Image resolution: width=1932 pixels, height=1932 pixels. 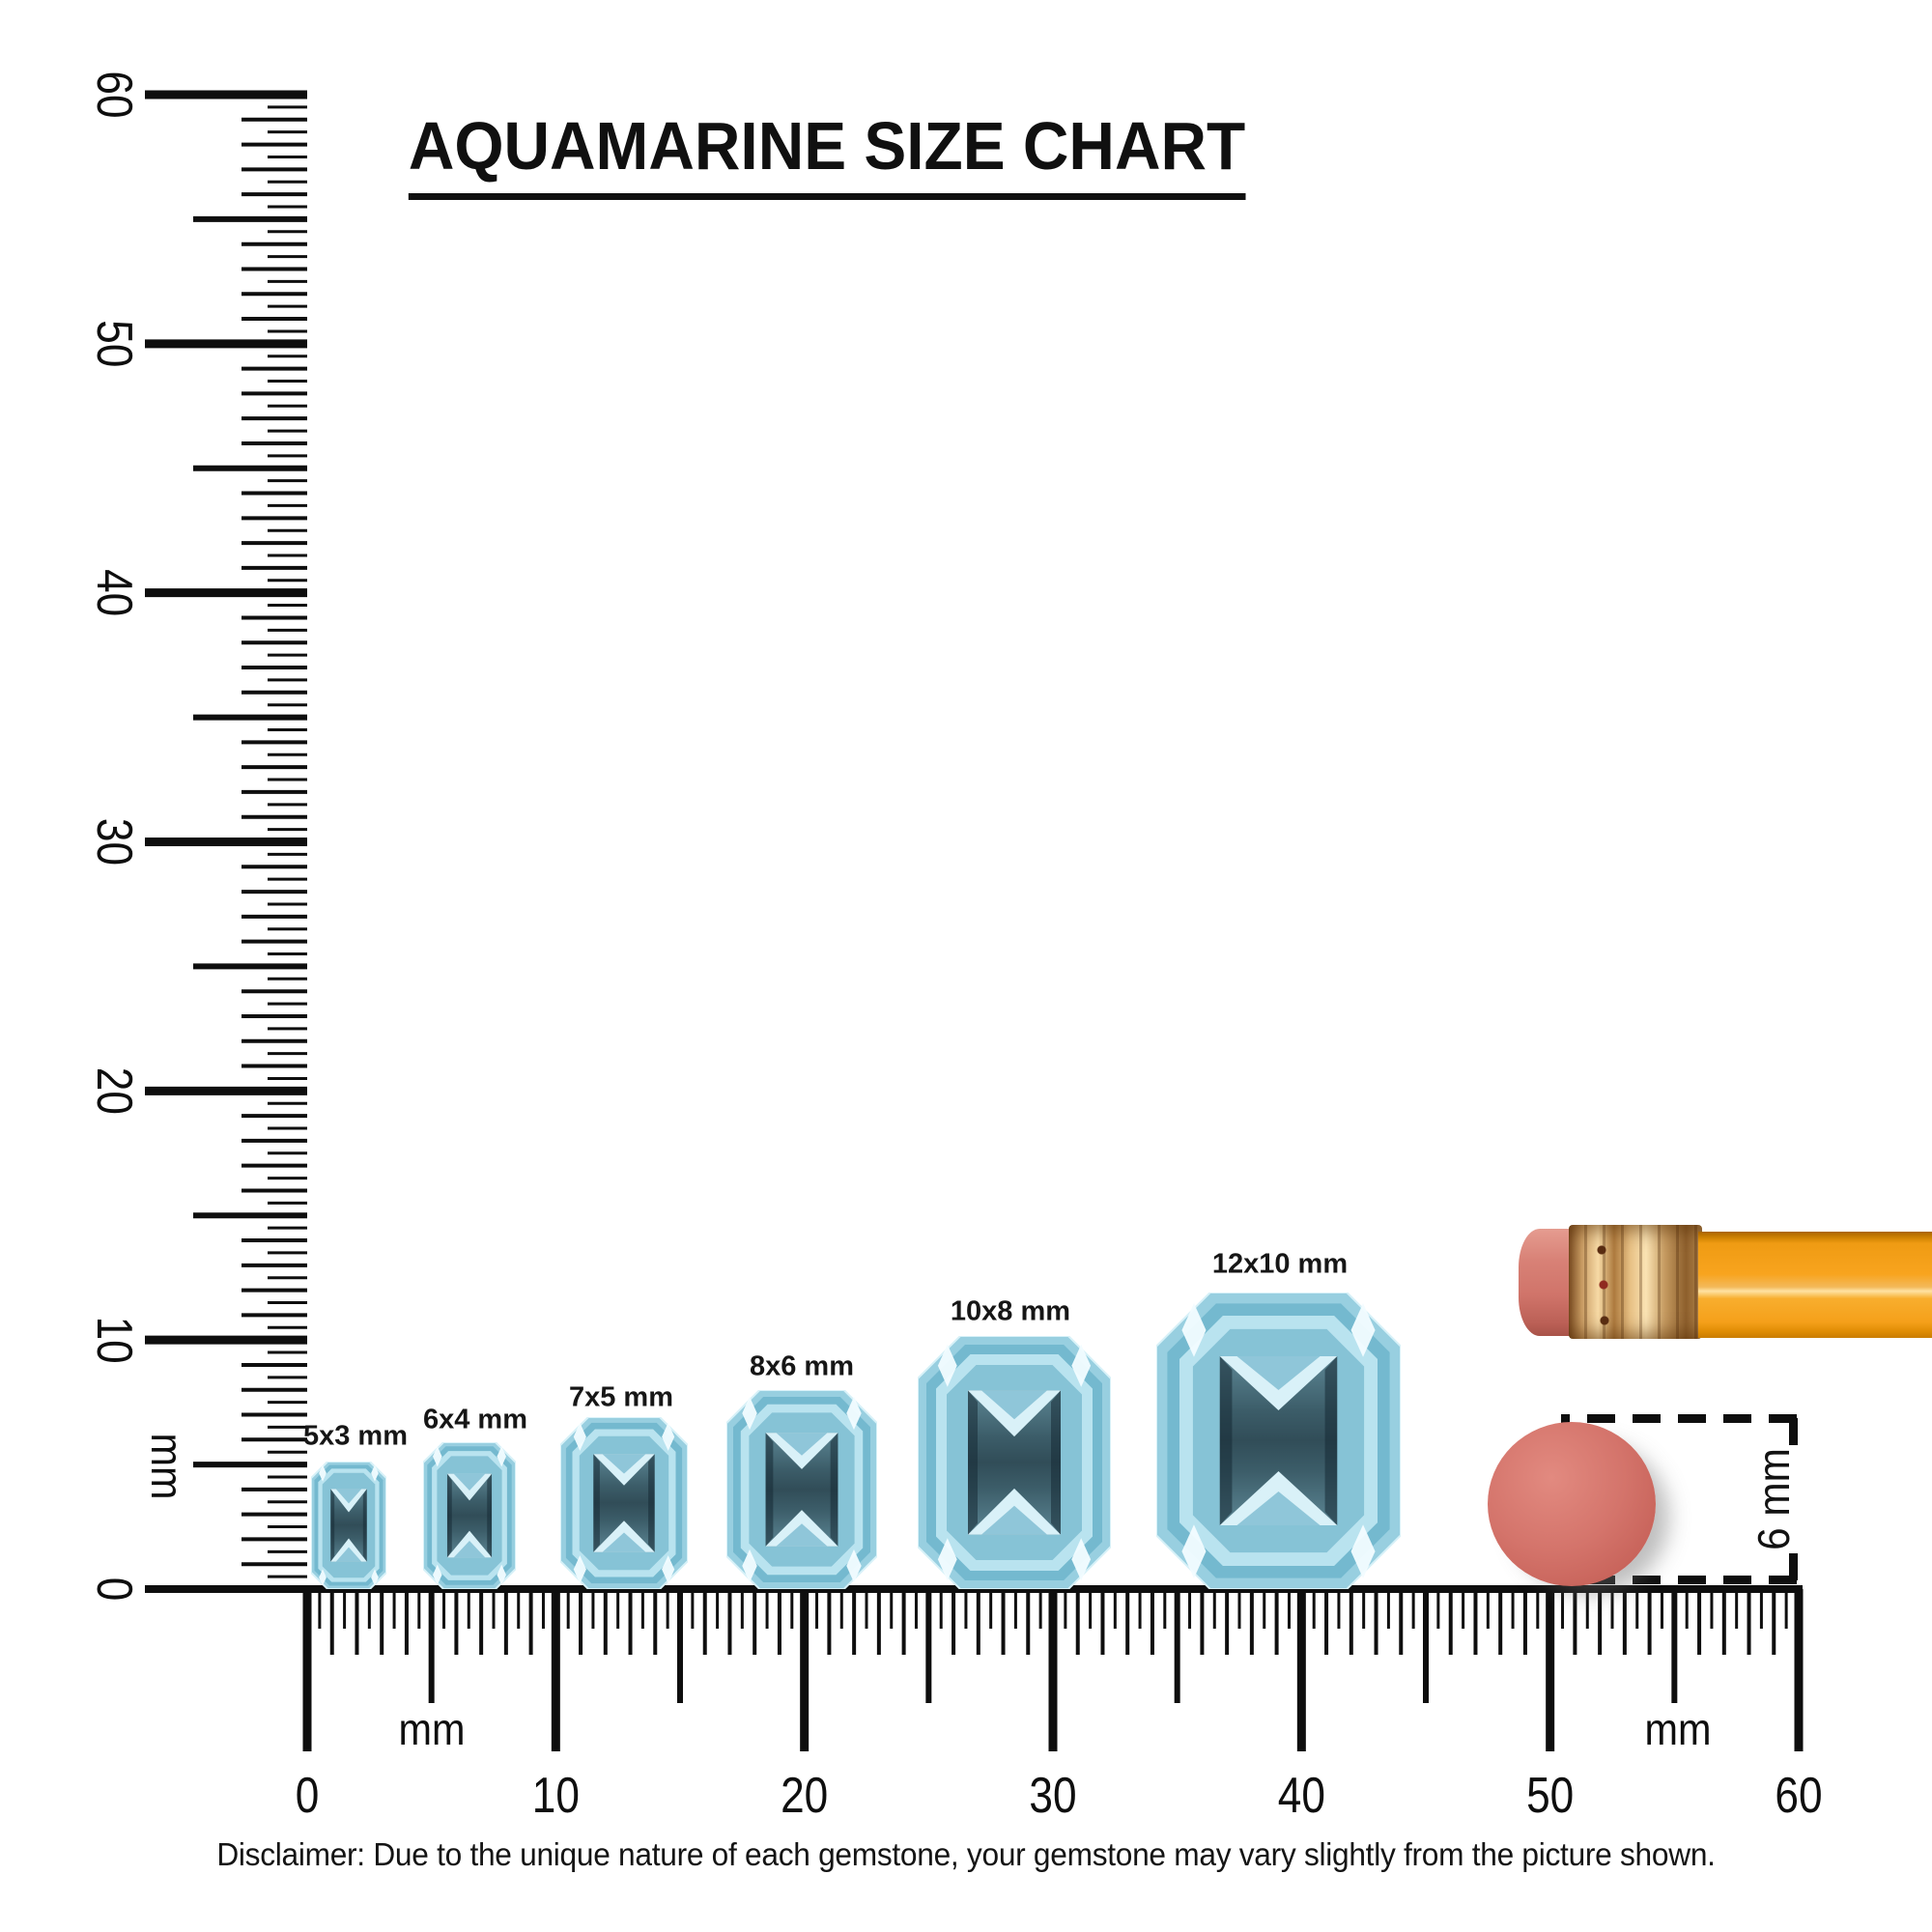 I want to click on measure-dash-bottom-line, so click(x=1679, y=1580).